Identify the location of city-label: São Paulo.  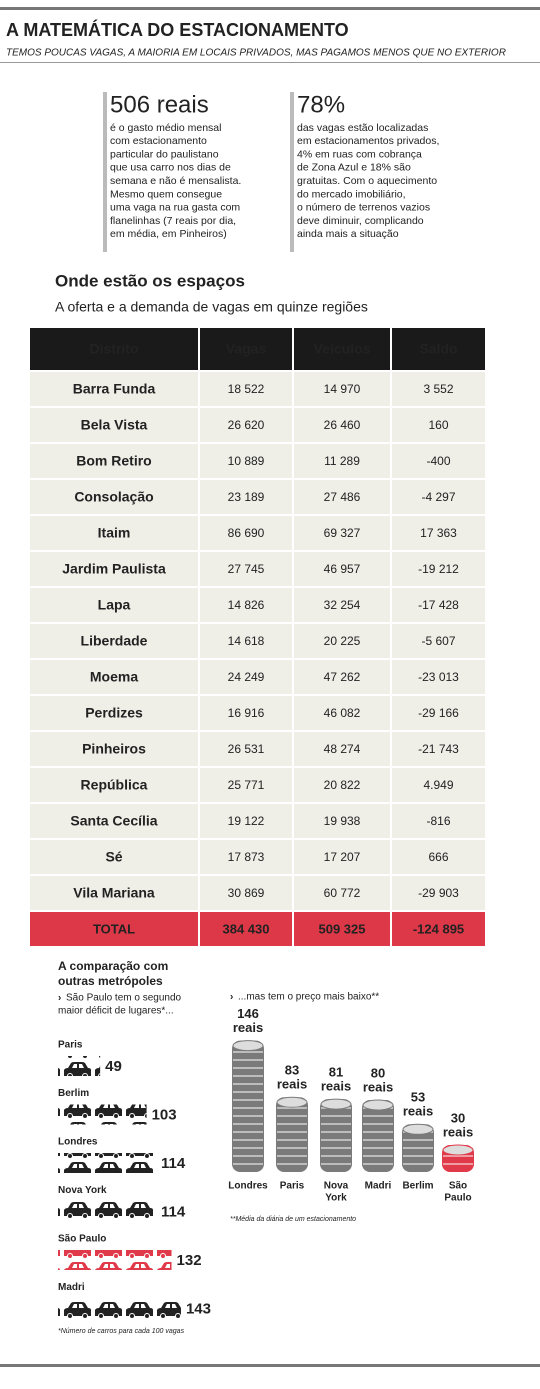
(82, 1239).